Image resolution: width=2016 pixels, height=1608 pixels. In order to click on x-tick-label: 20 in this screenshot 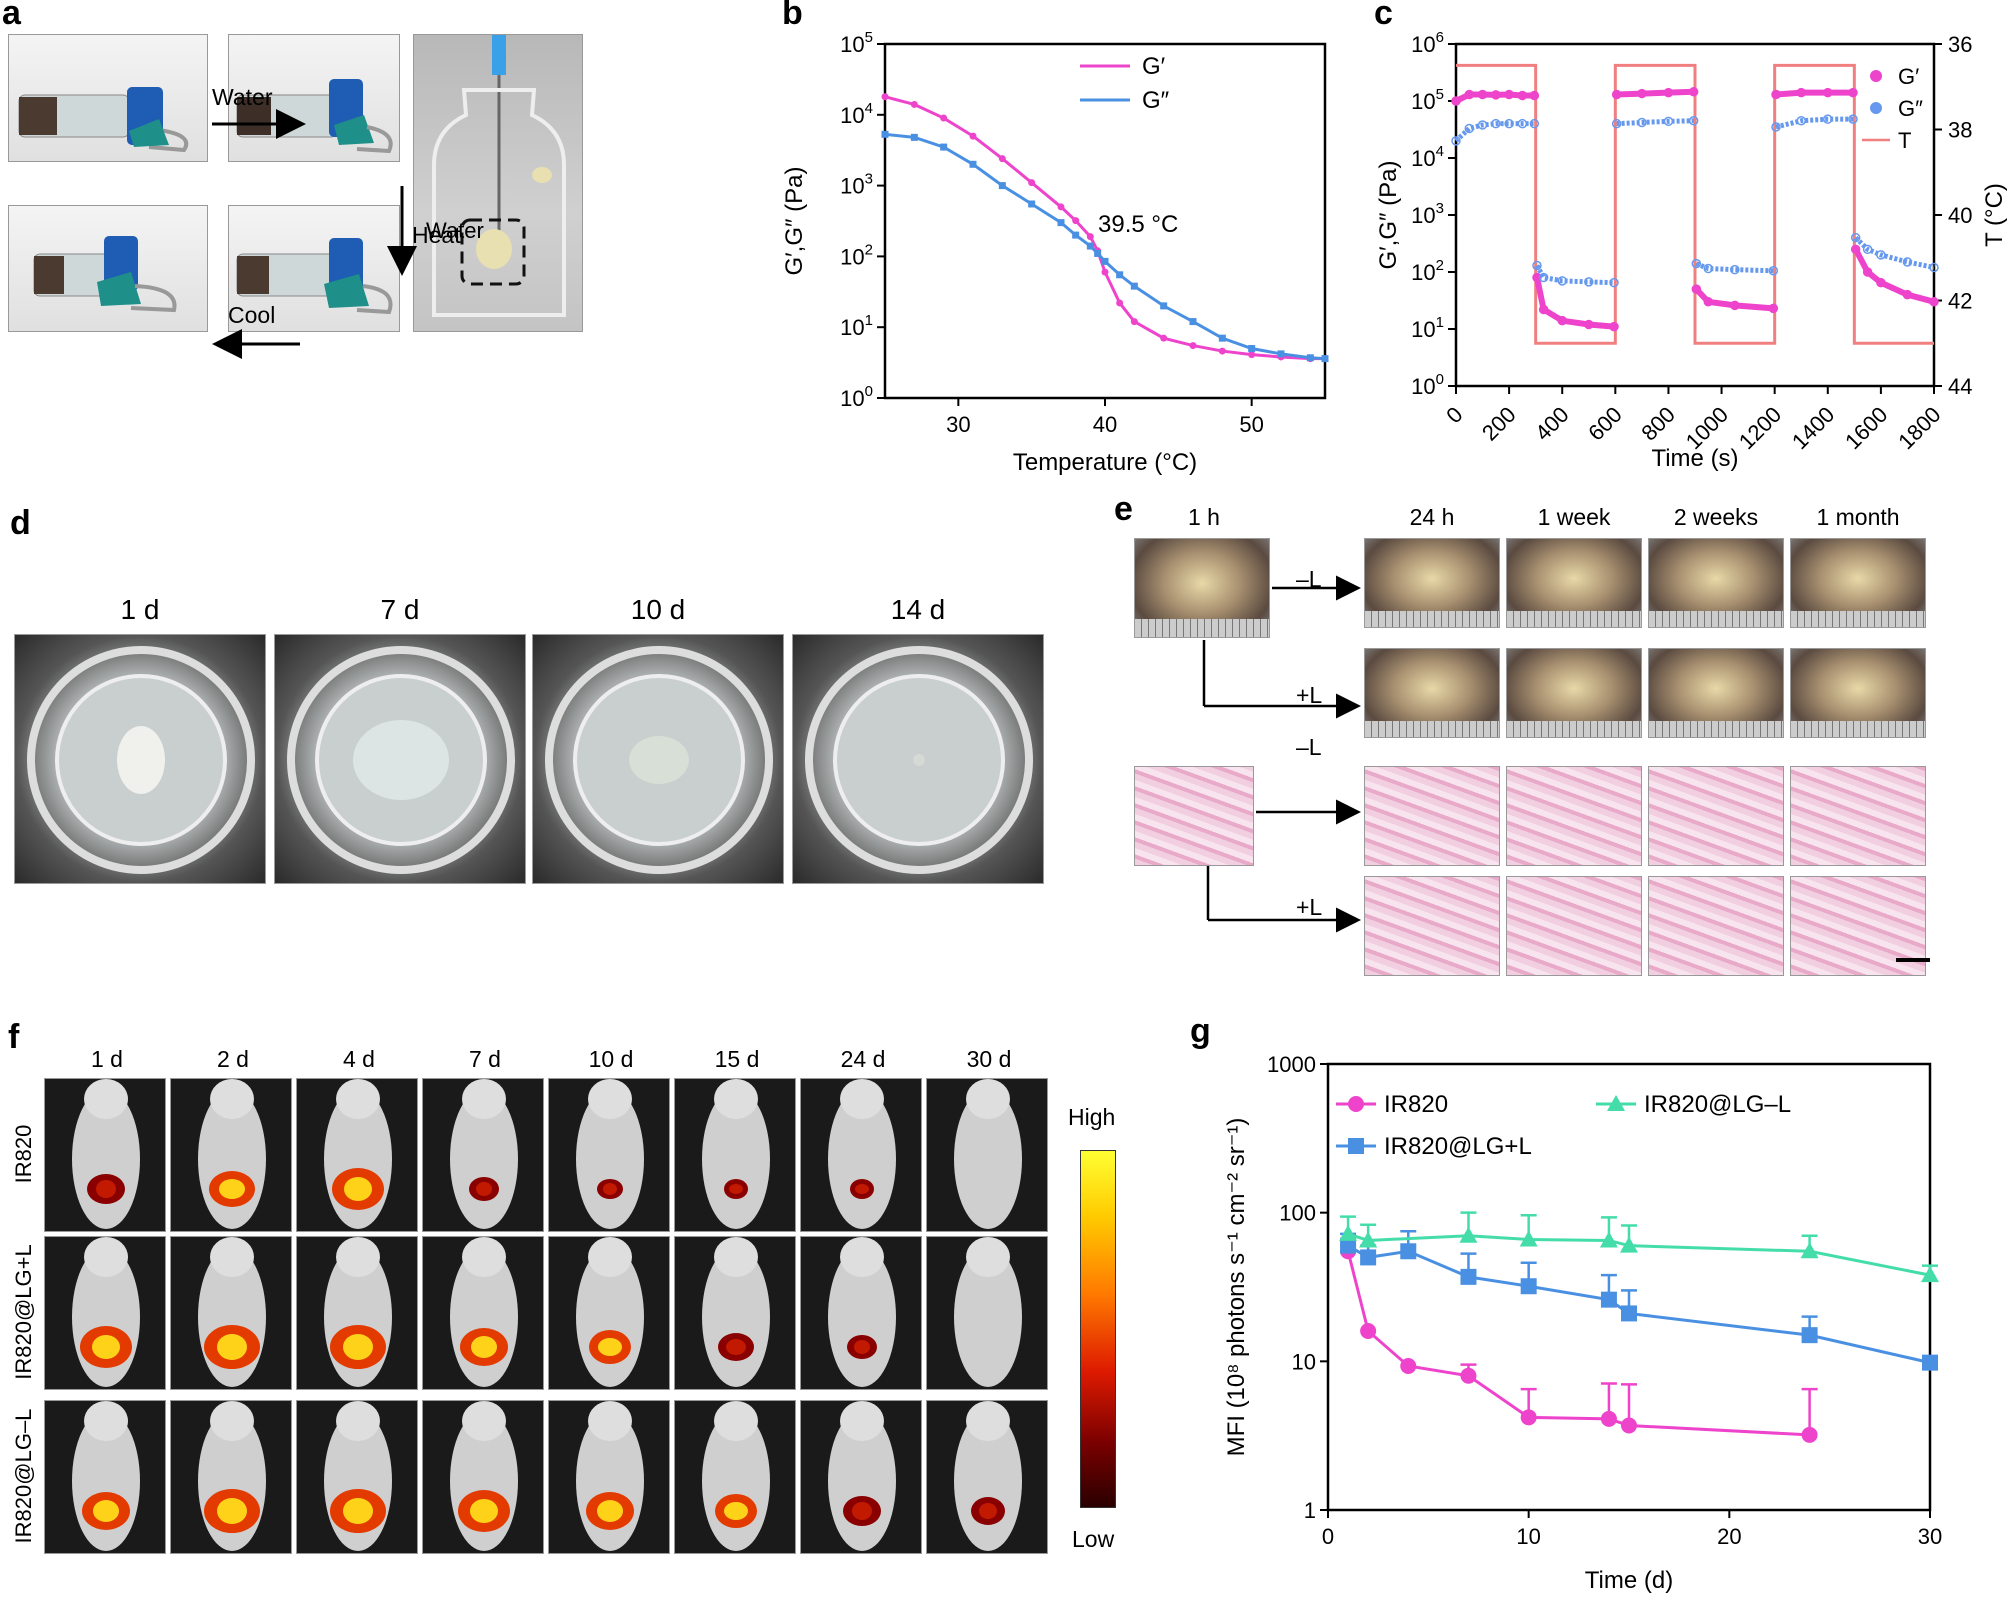, I will do `click(1729, 1536)`.